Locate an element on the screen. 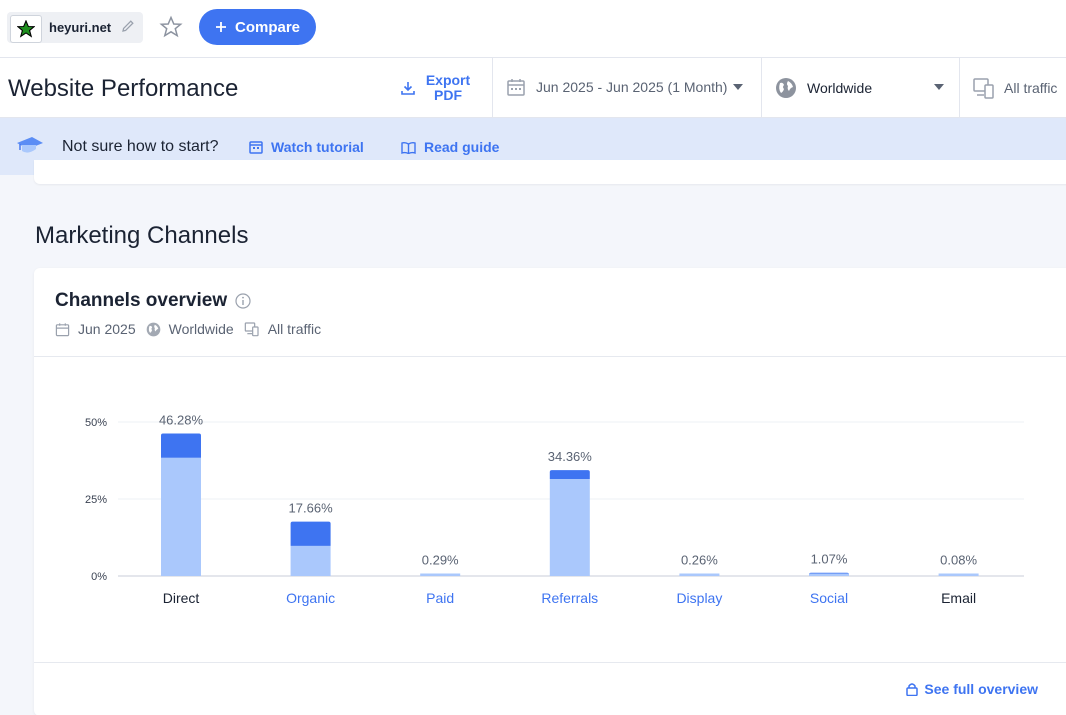 This screenshot has width=1066, height=715. site-chip: heyuri.net is located at coordinates (75, 27).